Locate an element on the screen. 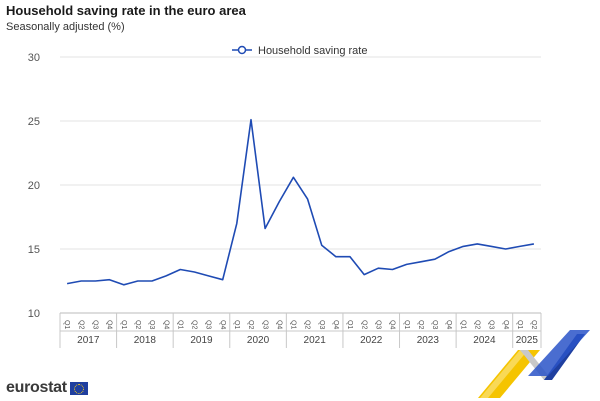 This screenshot has height=401, width=600. eurostat-logo: eurostat is located at coordinates (47, 388).